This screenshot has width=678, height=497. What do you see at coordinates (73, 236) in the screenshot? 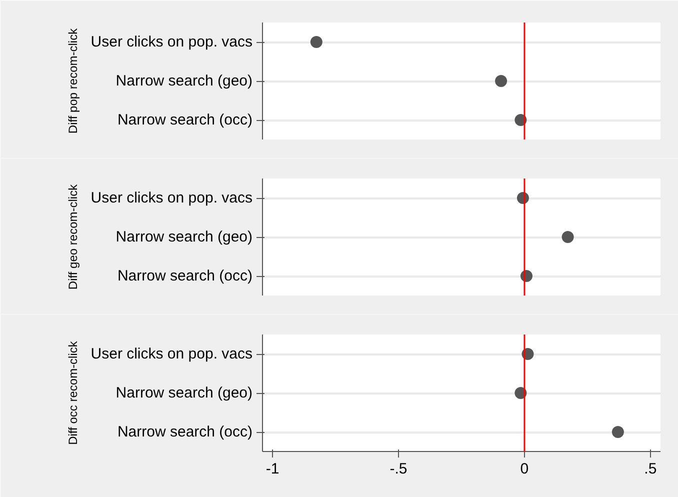
I see `y-axis-title: Diff geo recom-click` at bounding box center [73, 236].